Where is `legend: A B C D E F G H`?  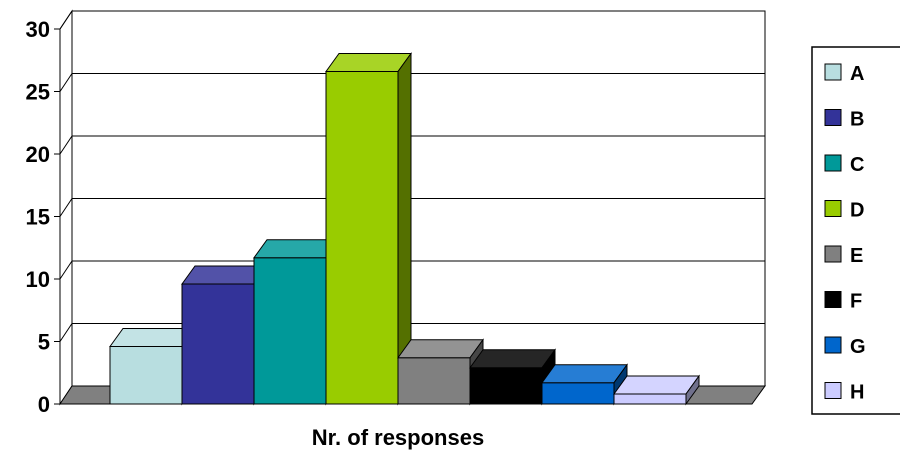
legend: A B C D E F G H is located at coordinates (855, 230).